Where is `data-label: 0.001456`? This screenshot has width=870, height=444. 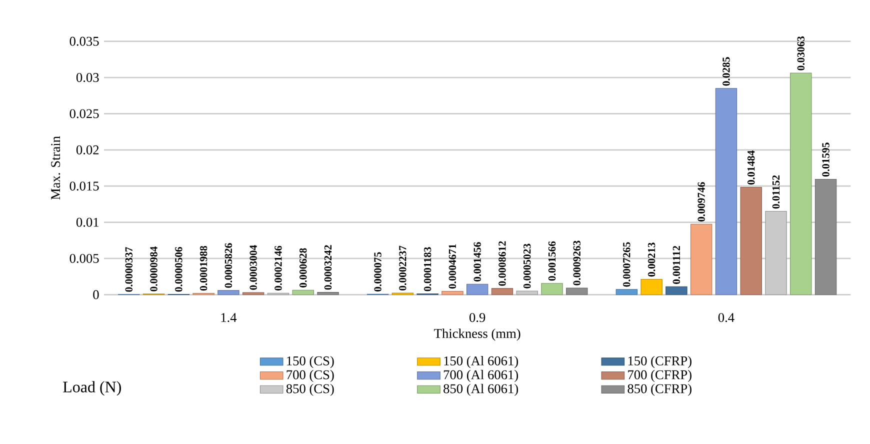 data-label: 0.001456 is located at coordinates (477, 262).